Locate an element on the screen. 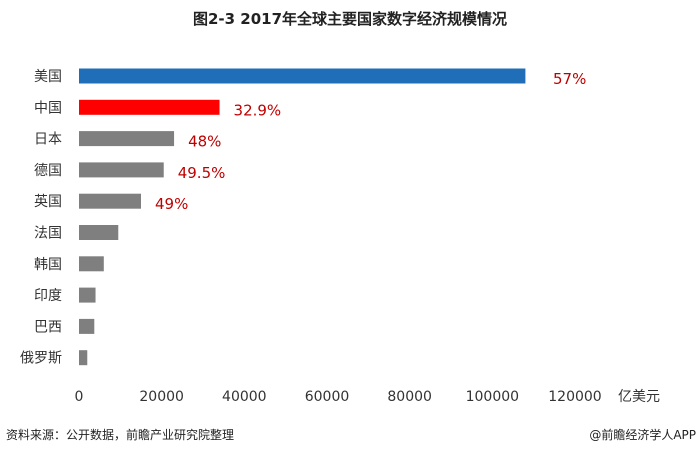 This screenshot has width=700, height=456. category-label: 巴西 is located at coordinates (48, 327).